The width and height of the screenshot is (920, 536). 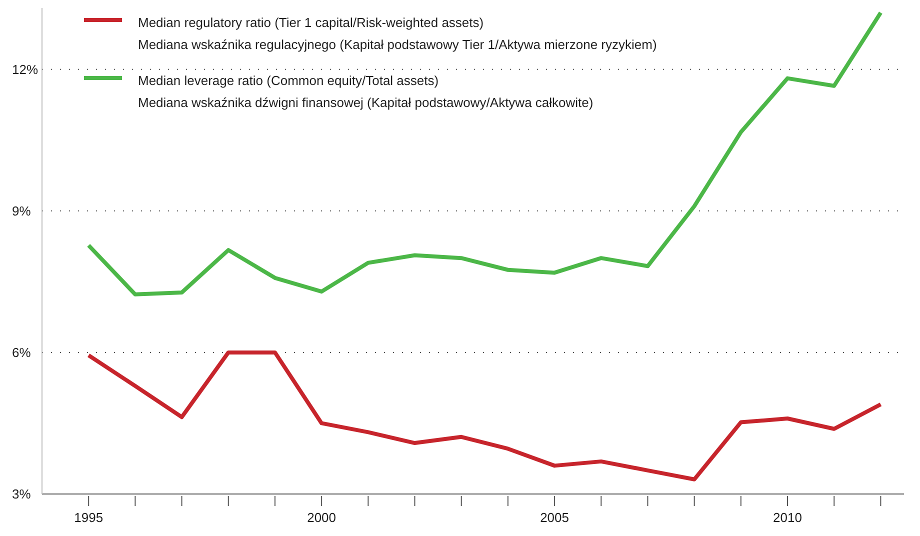 What do you see at coordinates (366, 92) in the screenshot?
I see `legend-label: Median leverage ratio (Common equity/Total assets) Mediana wskaźnika dźwigni finansowej (Kapitał podstawowy/Aktywa całkowite)` at bounding box center [366, 92].